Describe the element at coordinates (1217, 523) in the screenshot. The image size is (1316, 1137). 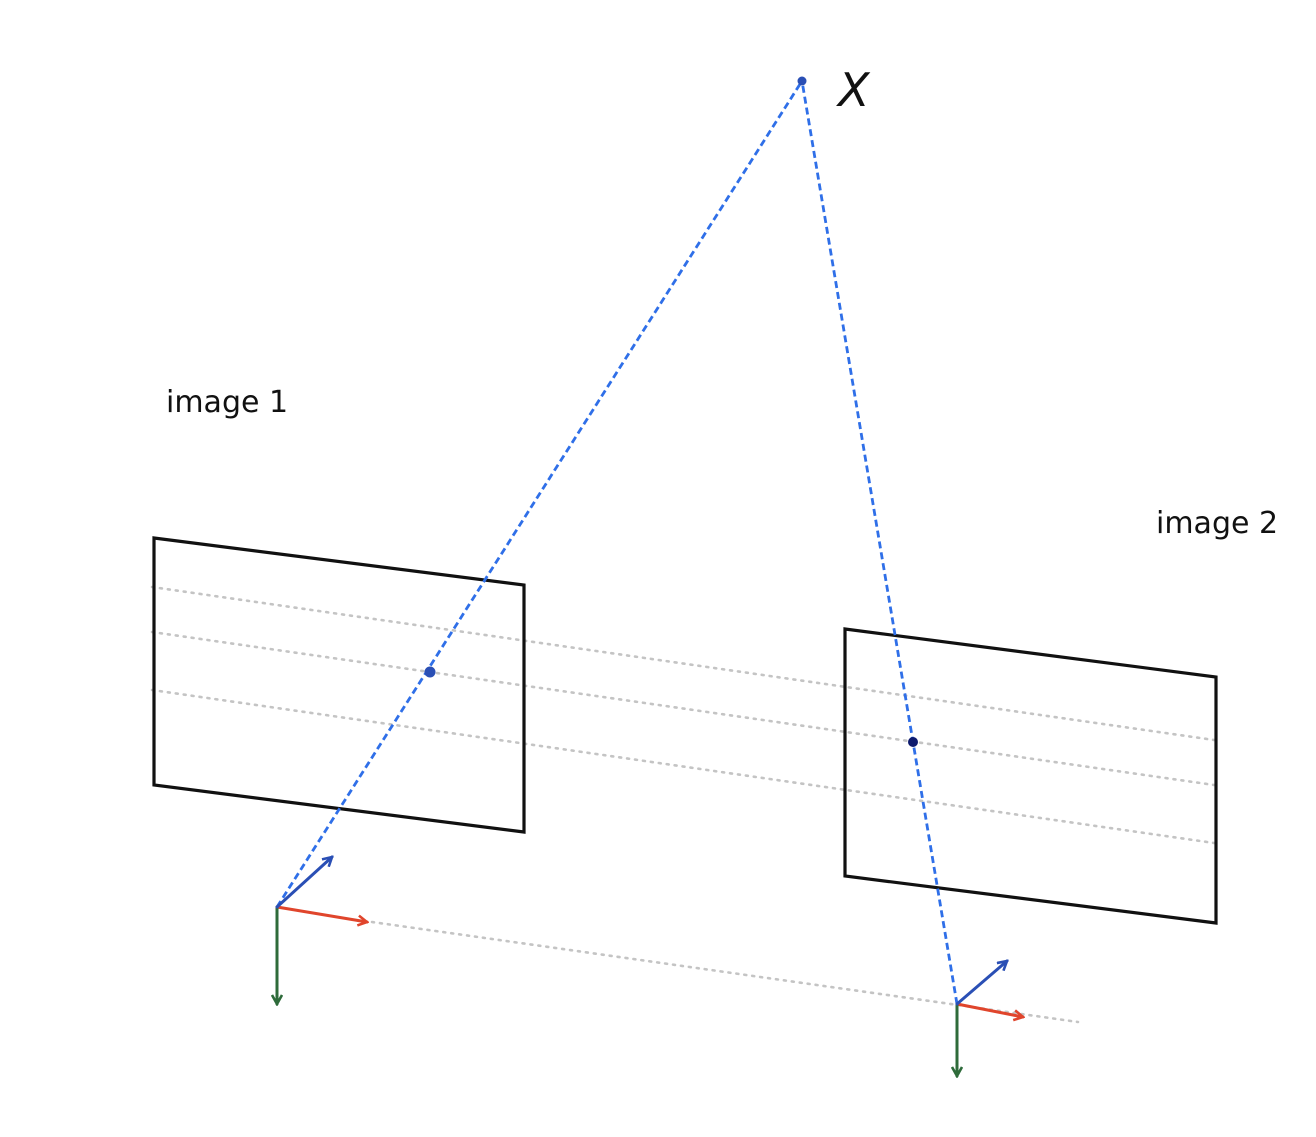
I see `image-2-label: image 2` at that location.